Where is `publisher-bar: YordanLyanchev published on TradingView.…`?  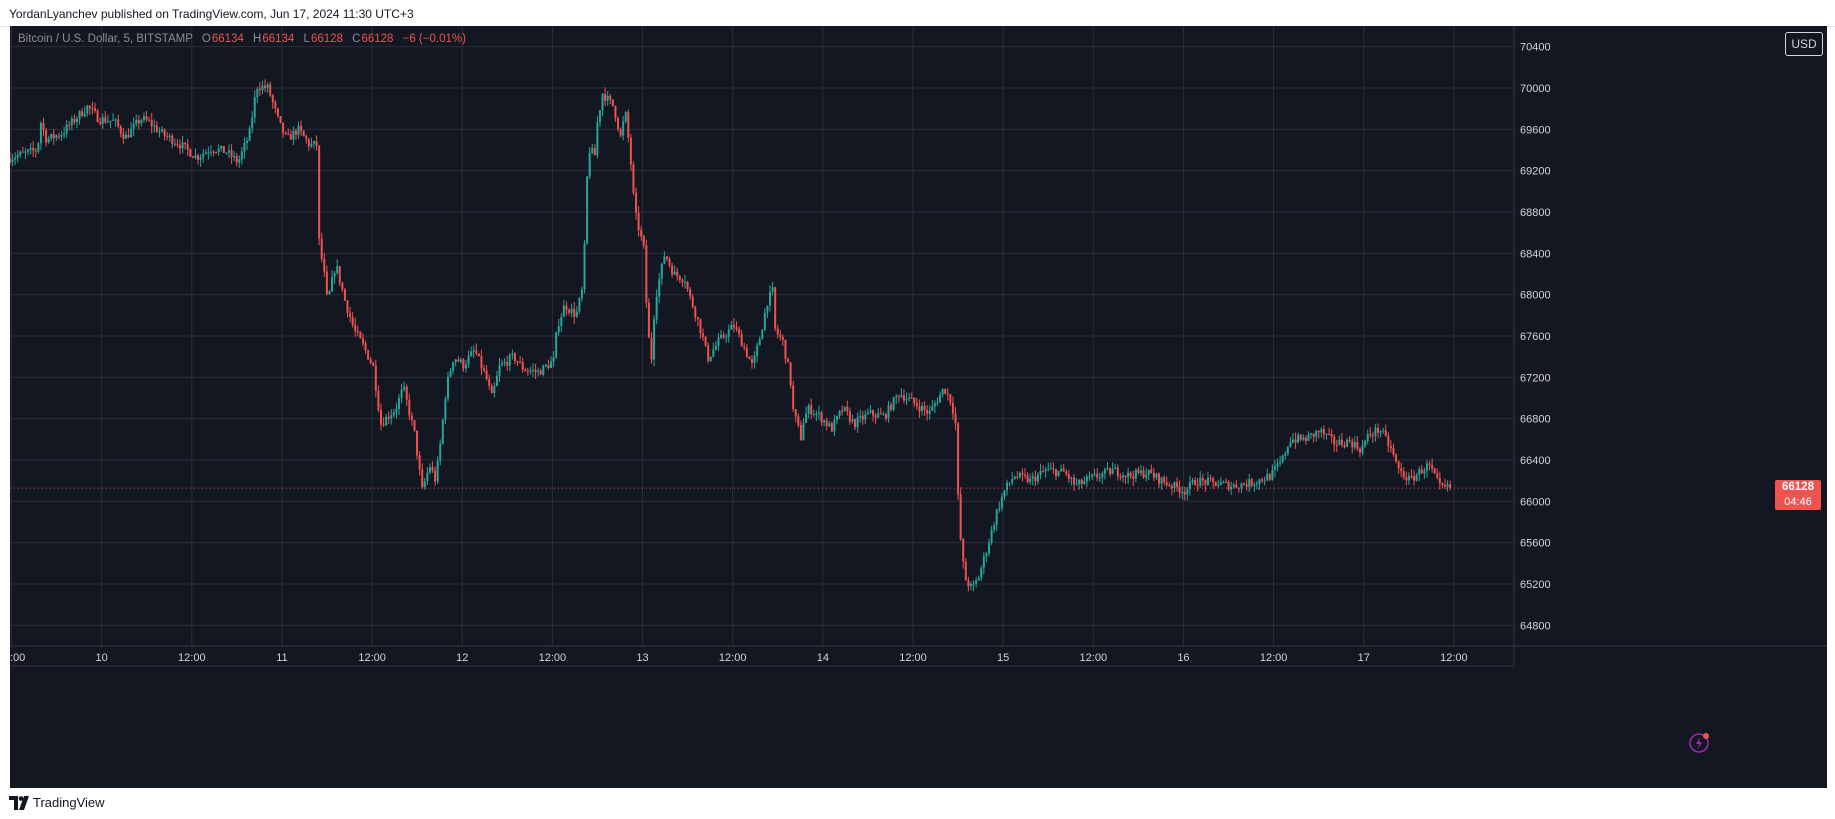
publisher-bar: YordanLyanchev published on TradingView.… is located at coordinates (917, 13).